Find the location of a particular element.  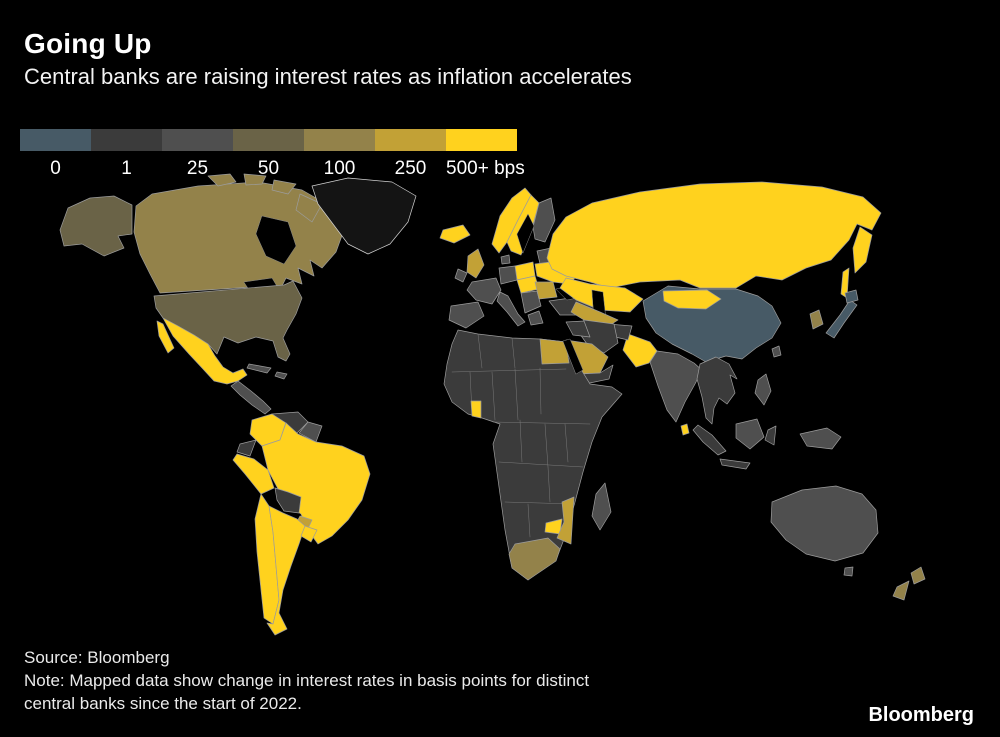

legend-swatch-500+ is located at coordinates (481, 140).